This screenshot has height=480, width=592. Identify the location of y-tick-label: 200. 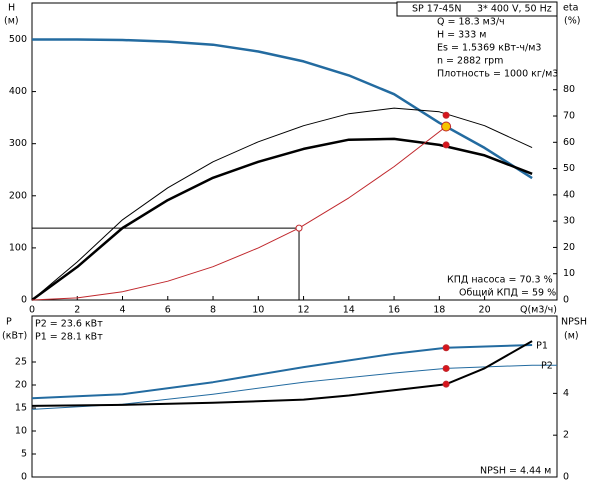
(18, 195).